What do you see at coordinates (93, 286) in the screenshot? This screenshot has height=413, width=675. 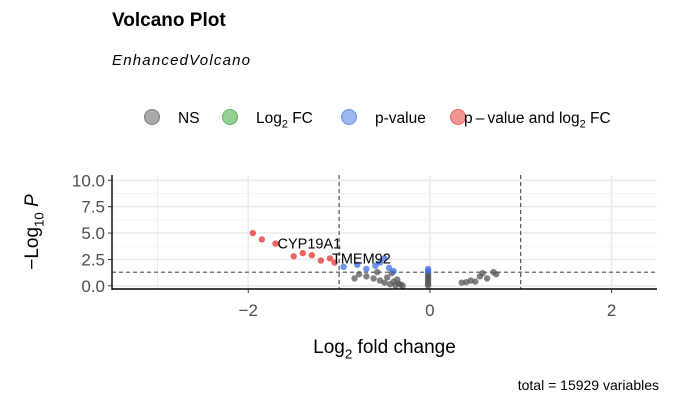 I see `y-tick-label: 0.0` at bounding box center [93, 286].